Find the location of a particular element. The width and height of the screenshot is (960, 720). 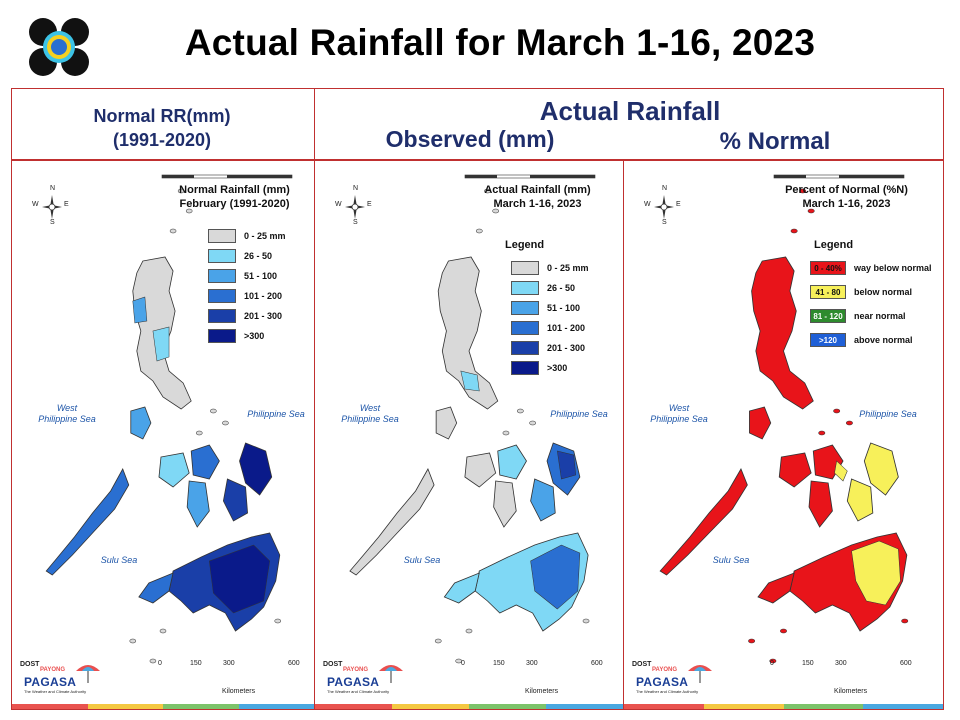

header-percent-label: % Normal is located at coordinates (775, 141).